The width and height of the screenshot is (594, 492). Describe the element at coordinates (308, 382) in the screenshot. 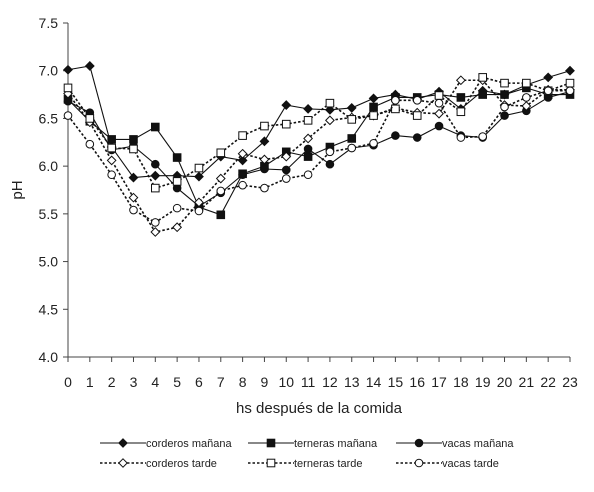

I see `x-tick-label: 11` at that location.